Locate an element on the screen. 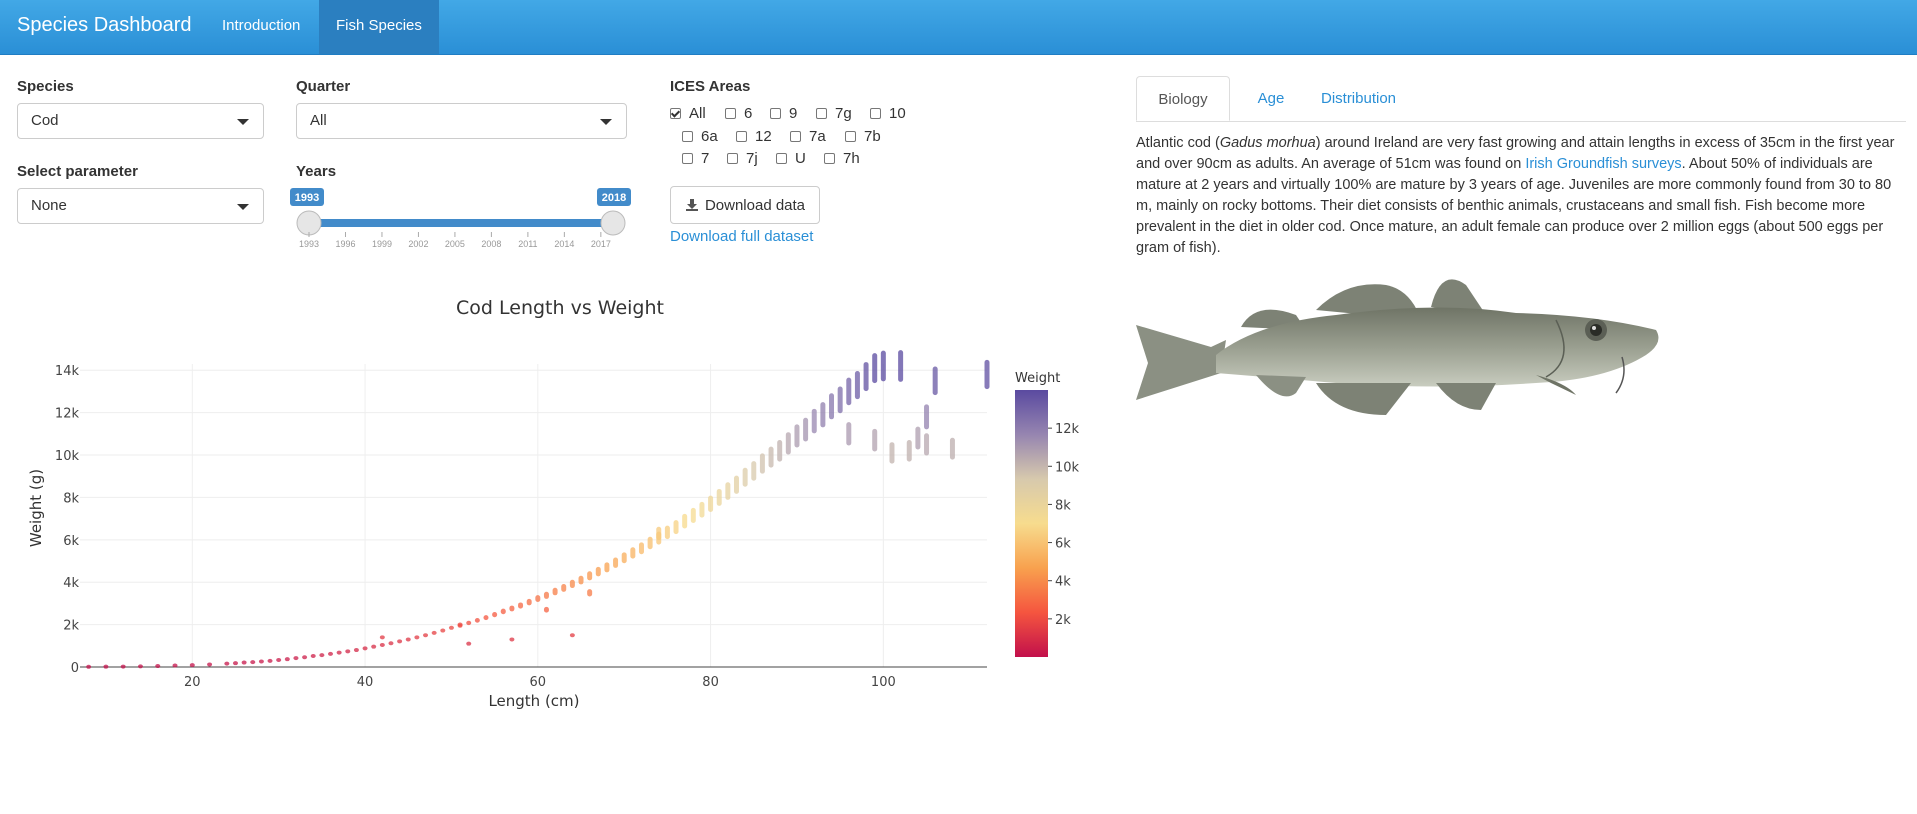 The width and height of the screenshot is (1917, 814). ices-checkbox-7: 7 is located at coordinates (695, 158).